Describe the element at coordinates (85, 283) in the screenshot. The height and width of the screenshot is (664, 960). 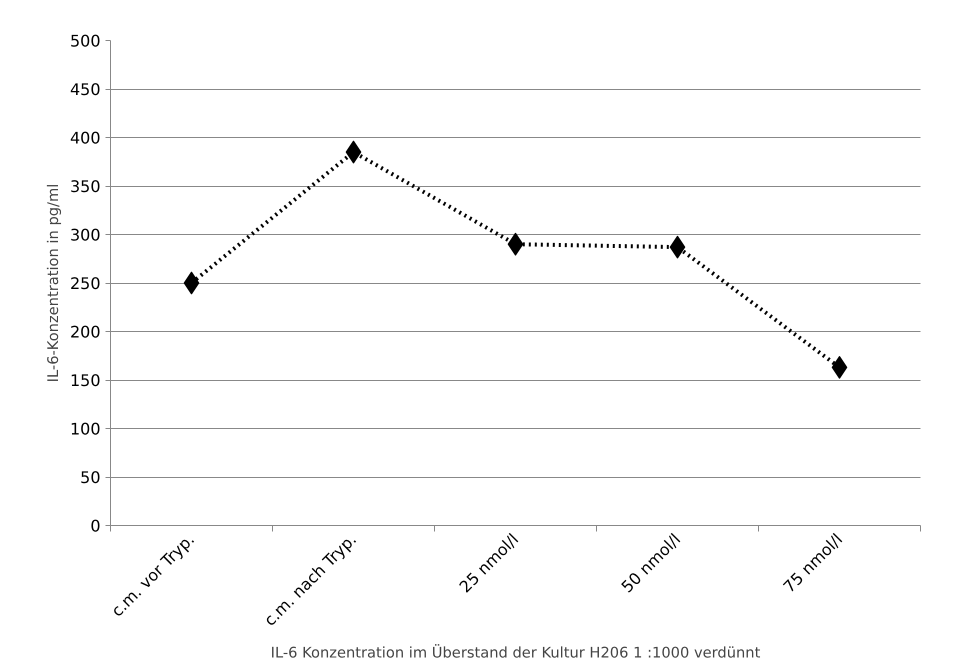
I see `y-tick-label: 250` at that location.